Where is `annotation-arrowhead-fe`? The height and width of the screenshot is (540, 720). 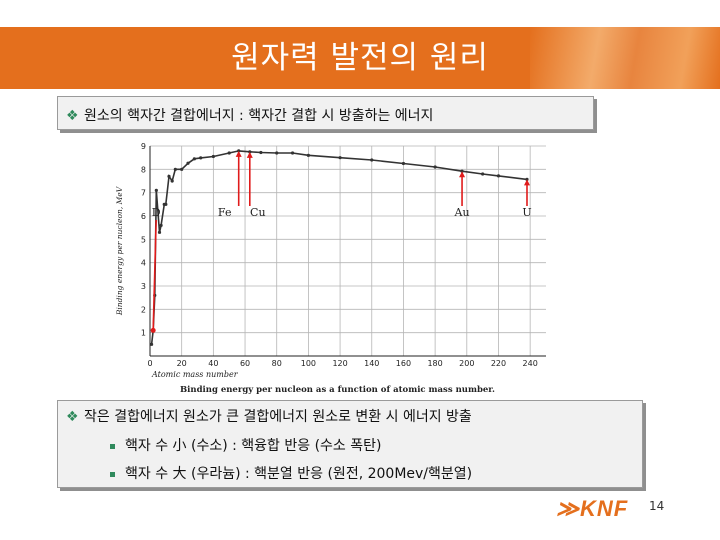
annotation-arrowhead-fe is located at coordinates (238, 153).